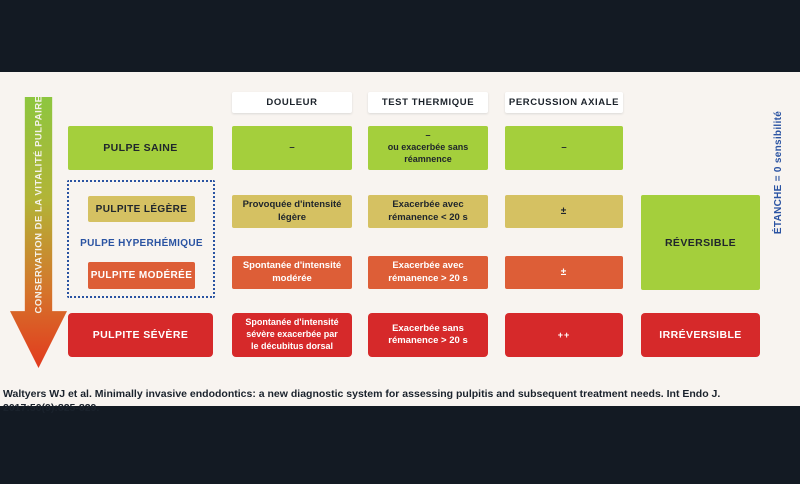  I want to click on vitality-arrow-label: CONSERVATION DE LA VITALITÉ PULPAIRE, so click(38, 204).